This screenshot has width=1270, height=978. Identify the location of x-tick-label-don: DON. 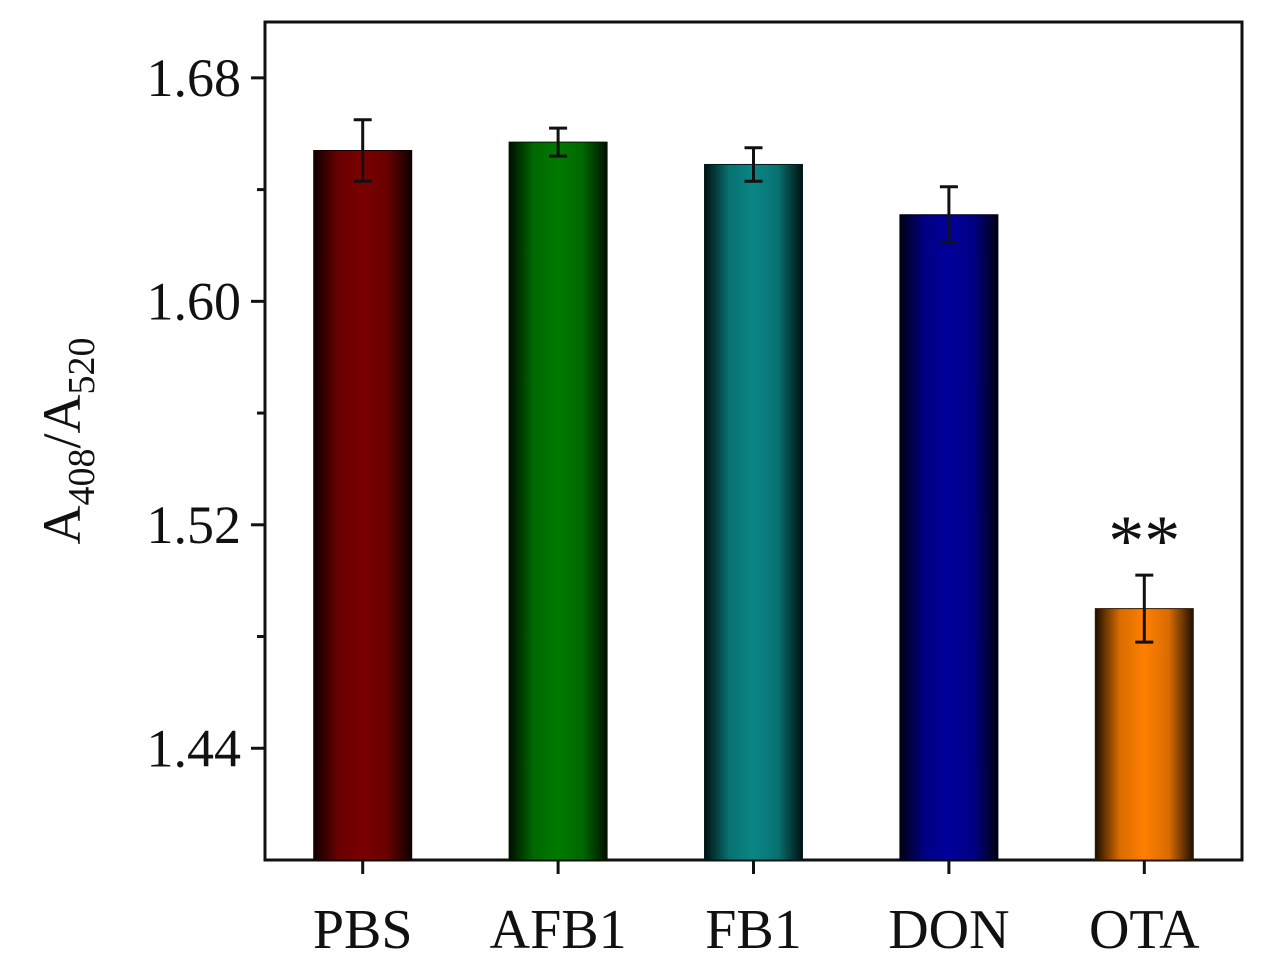
(948, 930).